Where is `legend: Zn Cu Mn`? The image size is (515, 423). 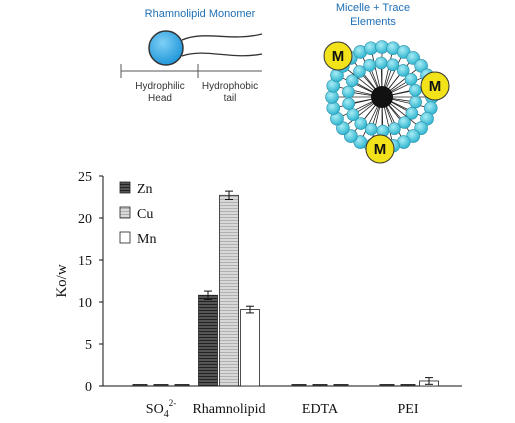 legend: Zn Cu Mn is located at coordinates (137, 214).